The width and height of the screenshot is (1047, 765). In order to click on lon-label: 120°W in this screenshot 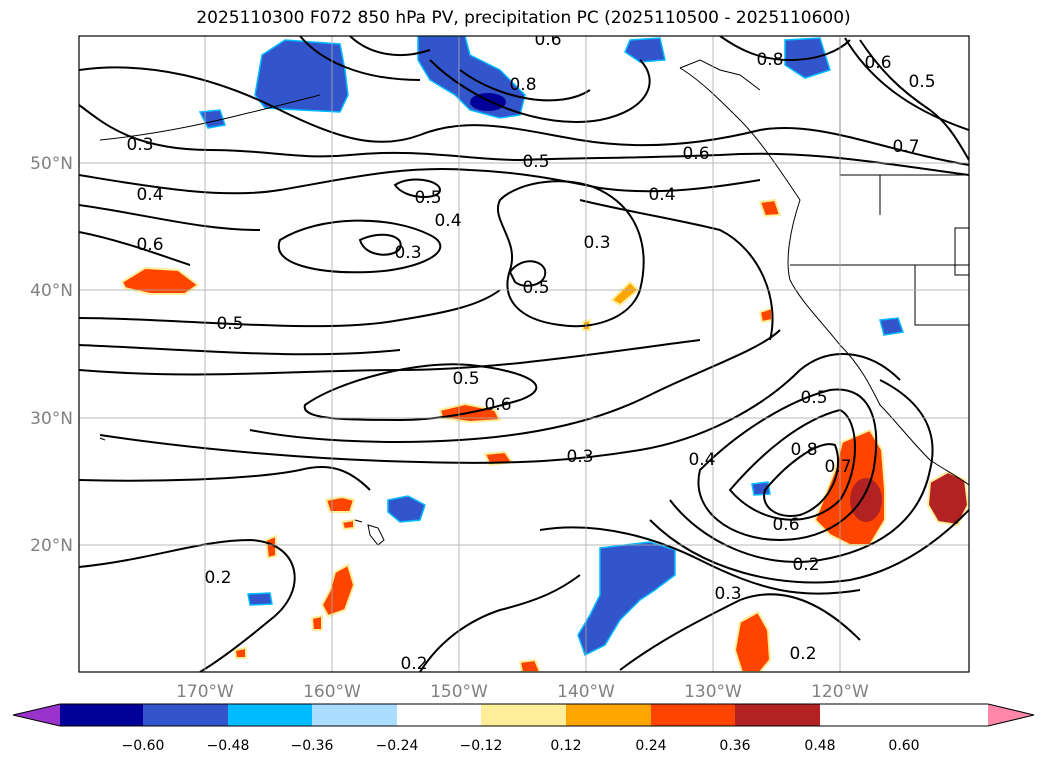, I will do `click(840, 692)`.